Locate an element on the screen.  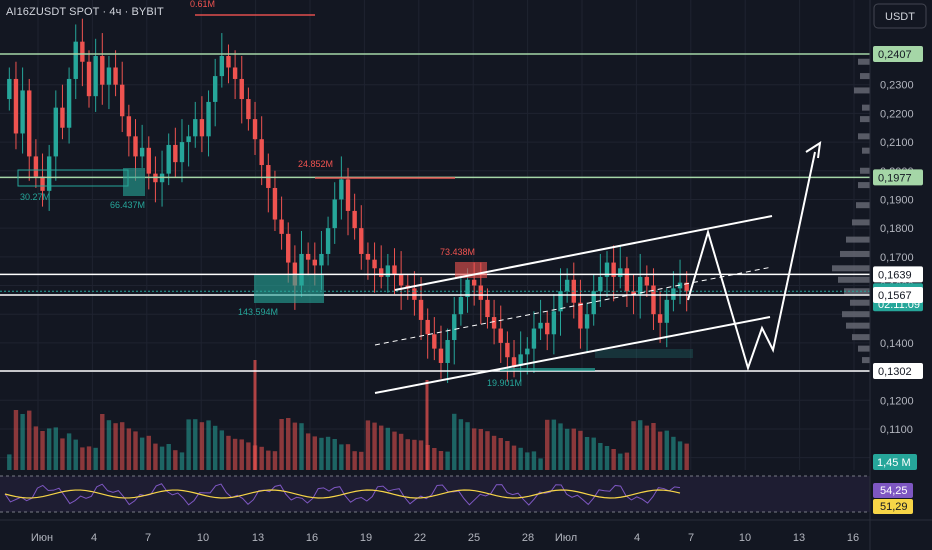
rsi-line is located at coordinates (342, 494).